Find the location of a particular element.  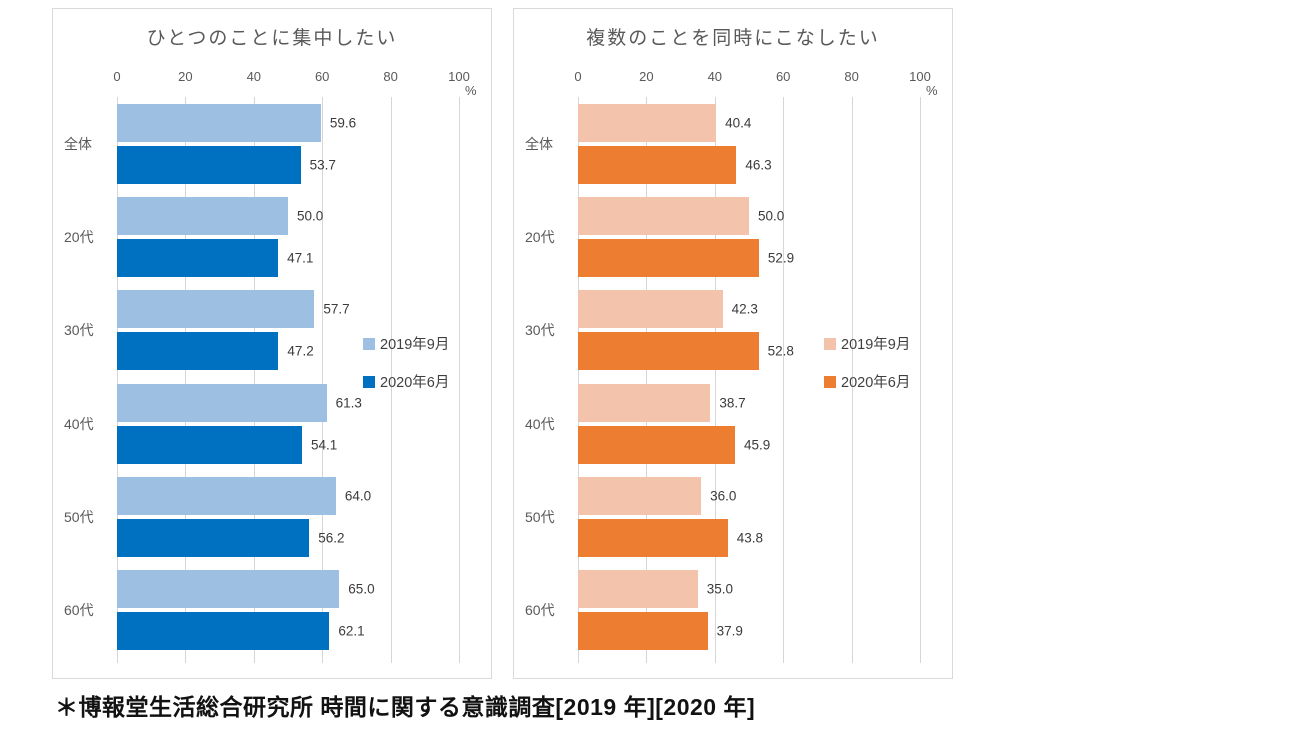

category-group: 全体 40.4 46.3 is located at coordinates (722, 143).